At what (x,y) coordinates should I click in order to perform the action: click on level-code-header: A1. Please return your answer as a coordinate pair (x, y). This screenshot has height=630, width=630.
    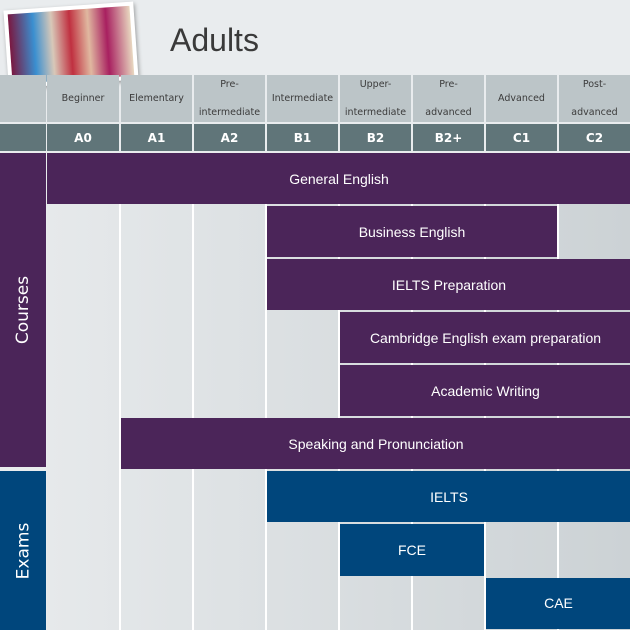
    Looking at the image, I should click on (156, 137).